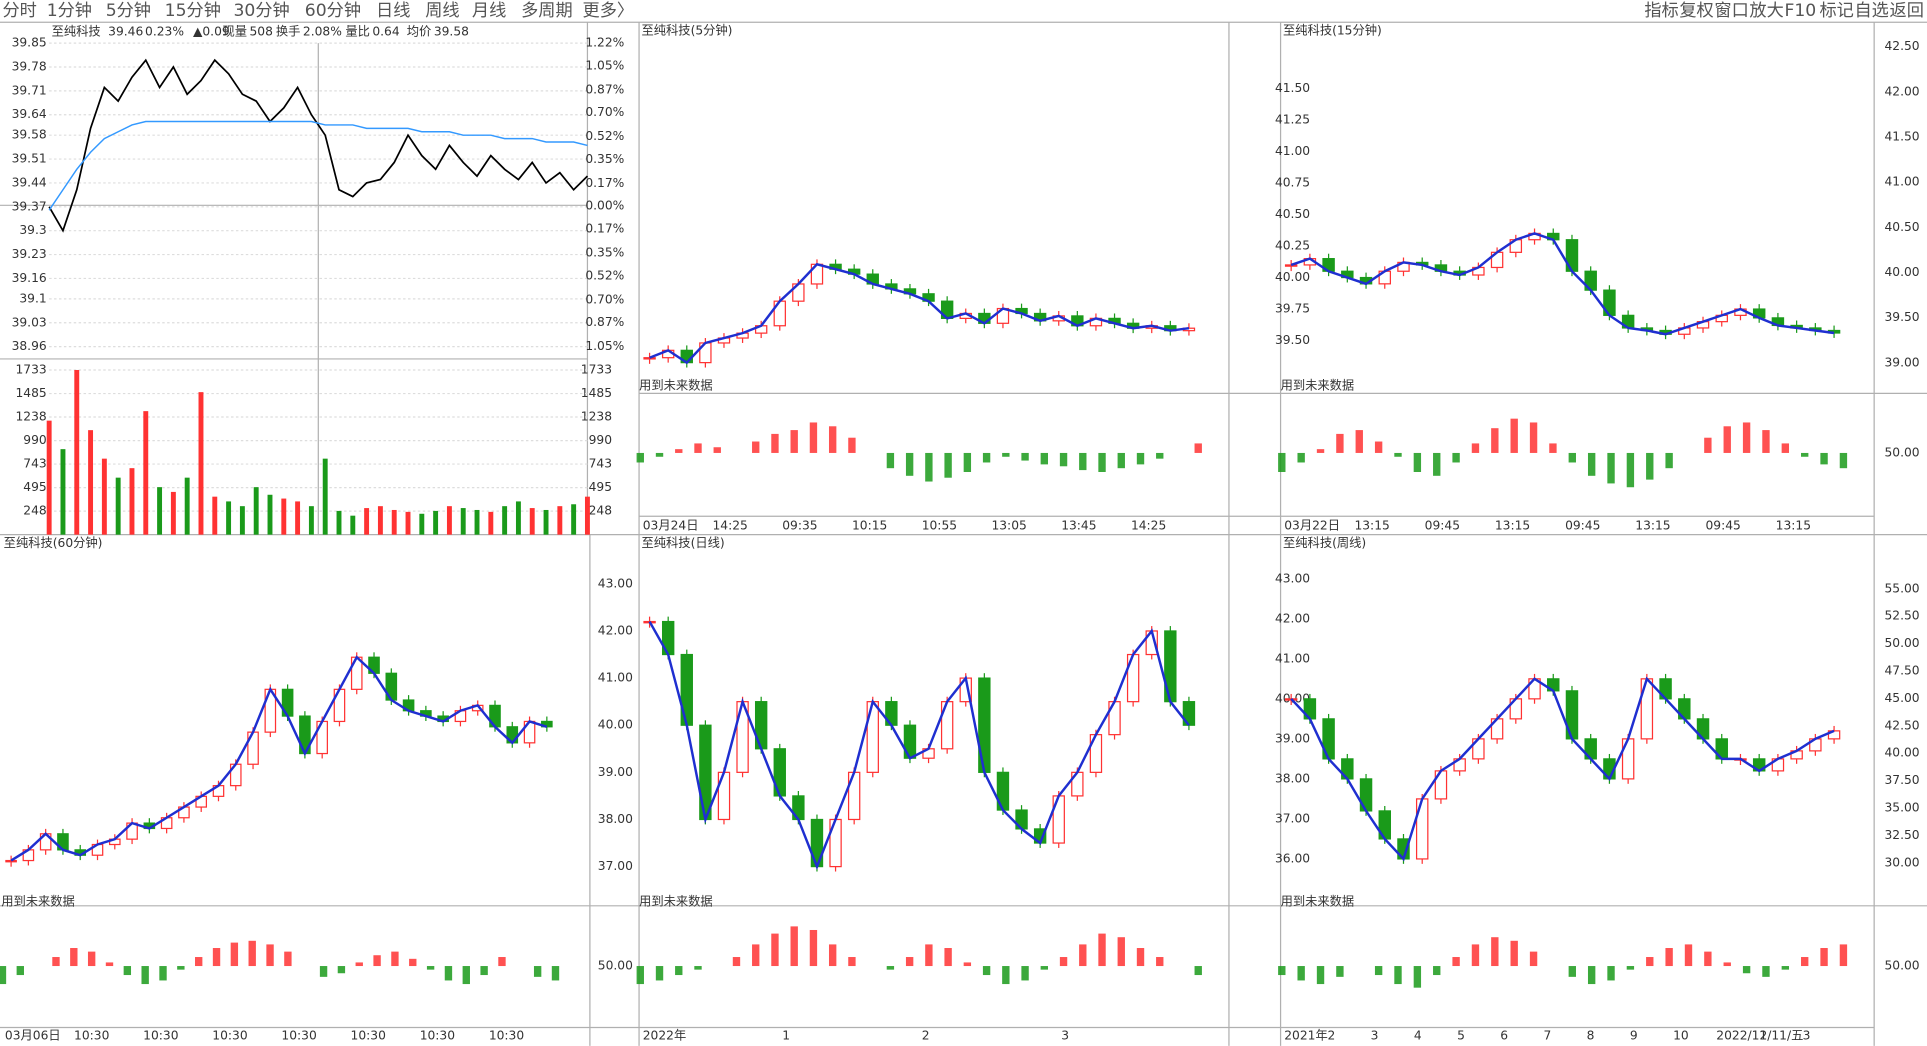  Describe the element at coordinates (193, 11) in the screenshot. I see `period-tab: 15分钟` at that location.